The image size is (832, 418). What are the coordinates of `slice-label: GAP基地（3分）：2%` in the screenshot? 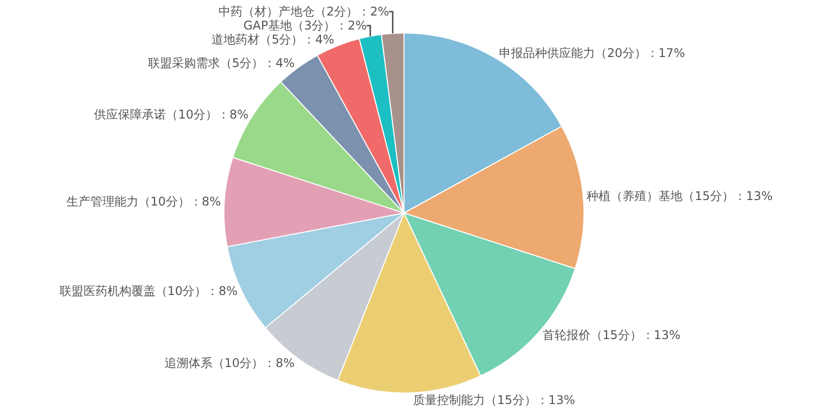 It's located at (305, 25).